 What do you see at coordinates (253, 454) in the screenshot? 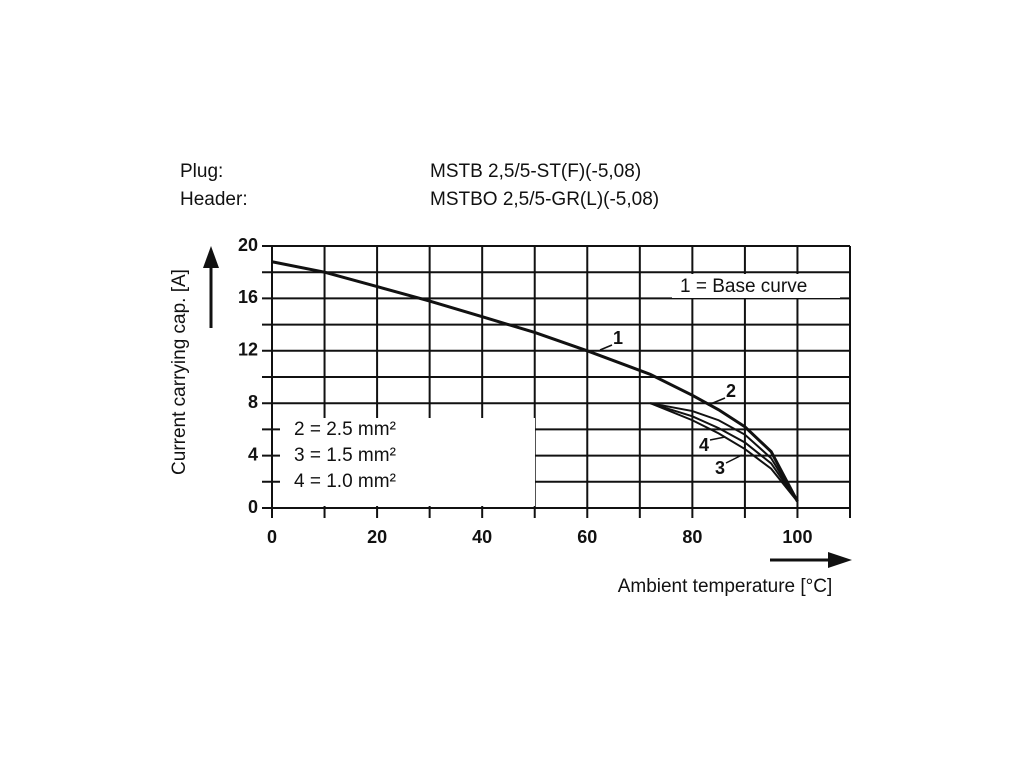
I see `y-tick-label: 4` at bounding box center [253, 454].